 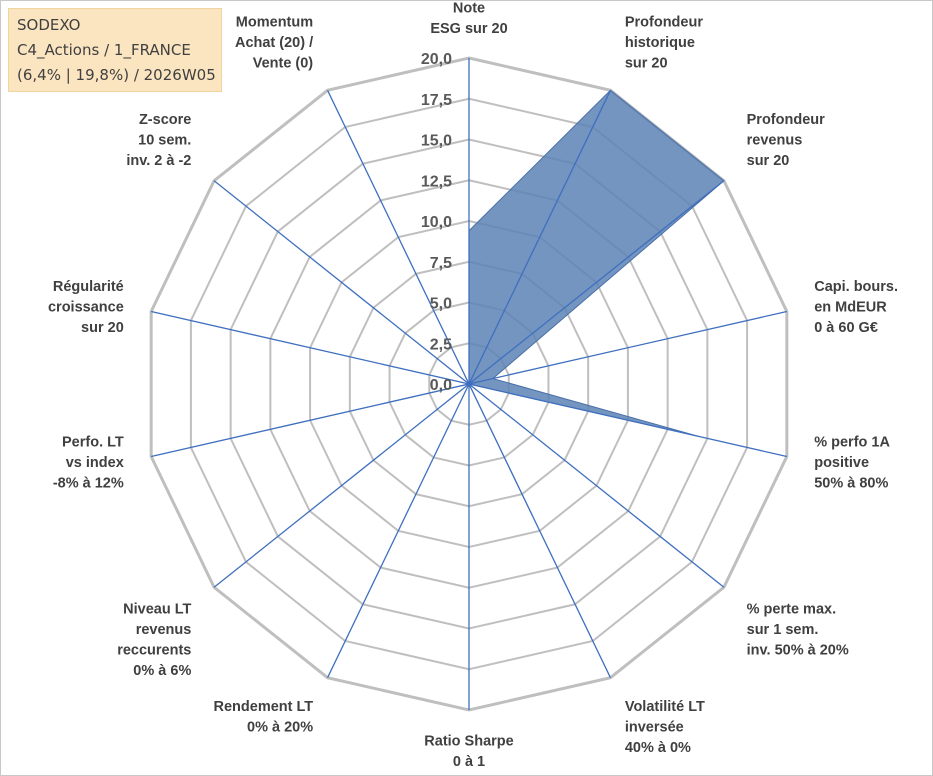 What do you see at coordinates (441, 263) in the screenshot?
I see `tick-label: 7,5` at bounding box center [441, 263].